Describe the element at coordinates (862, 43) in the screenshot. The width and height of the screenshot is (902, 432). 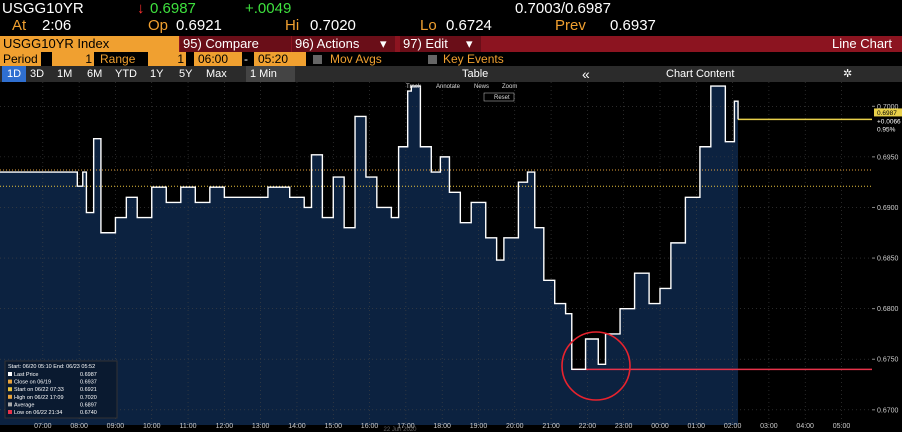
I see `view-name: Line Chart` at that location.